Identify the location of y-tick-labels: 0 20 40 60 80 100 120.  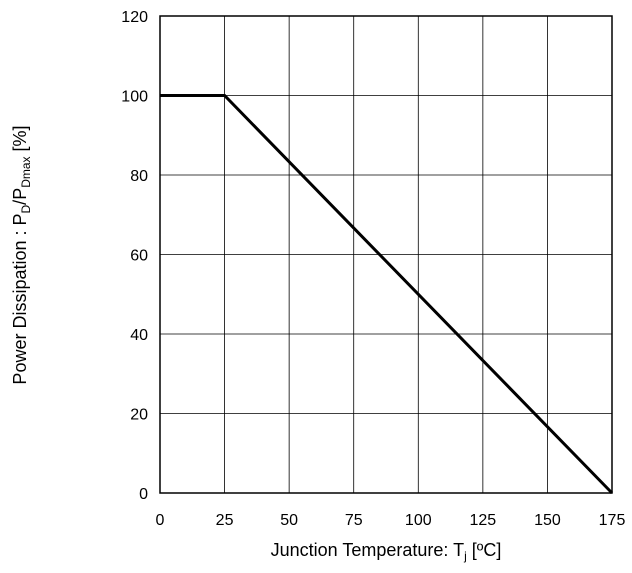
(134, 256).